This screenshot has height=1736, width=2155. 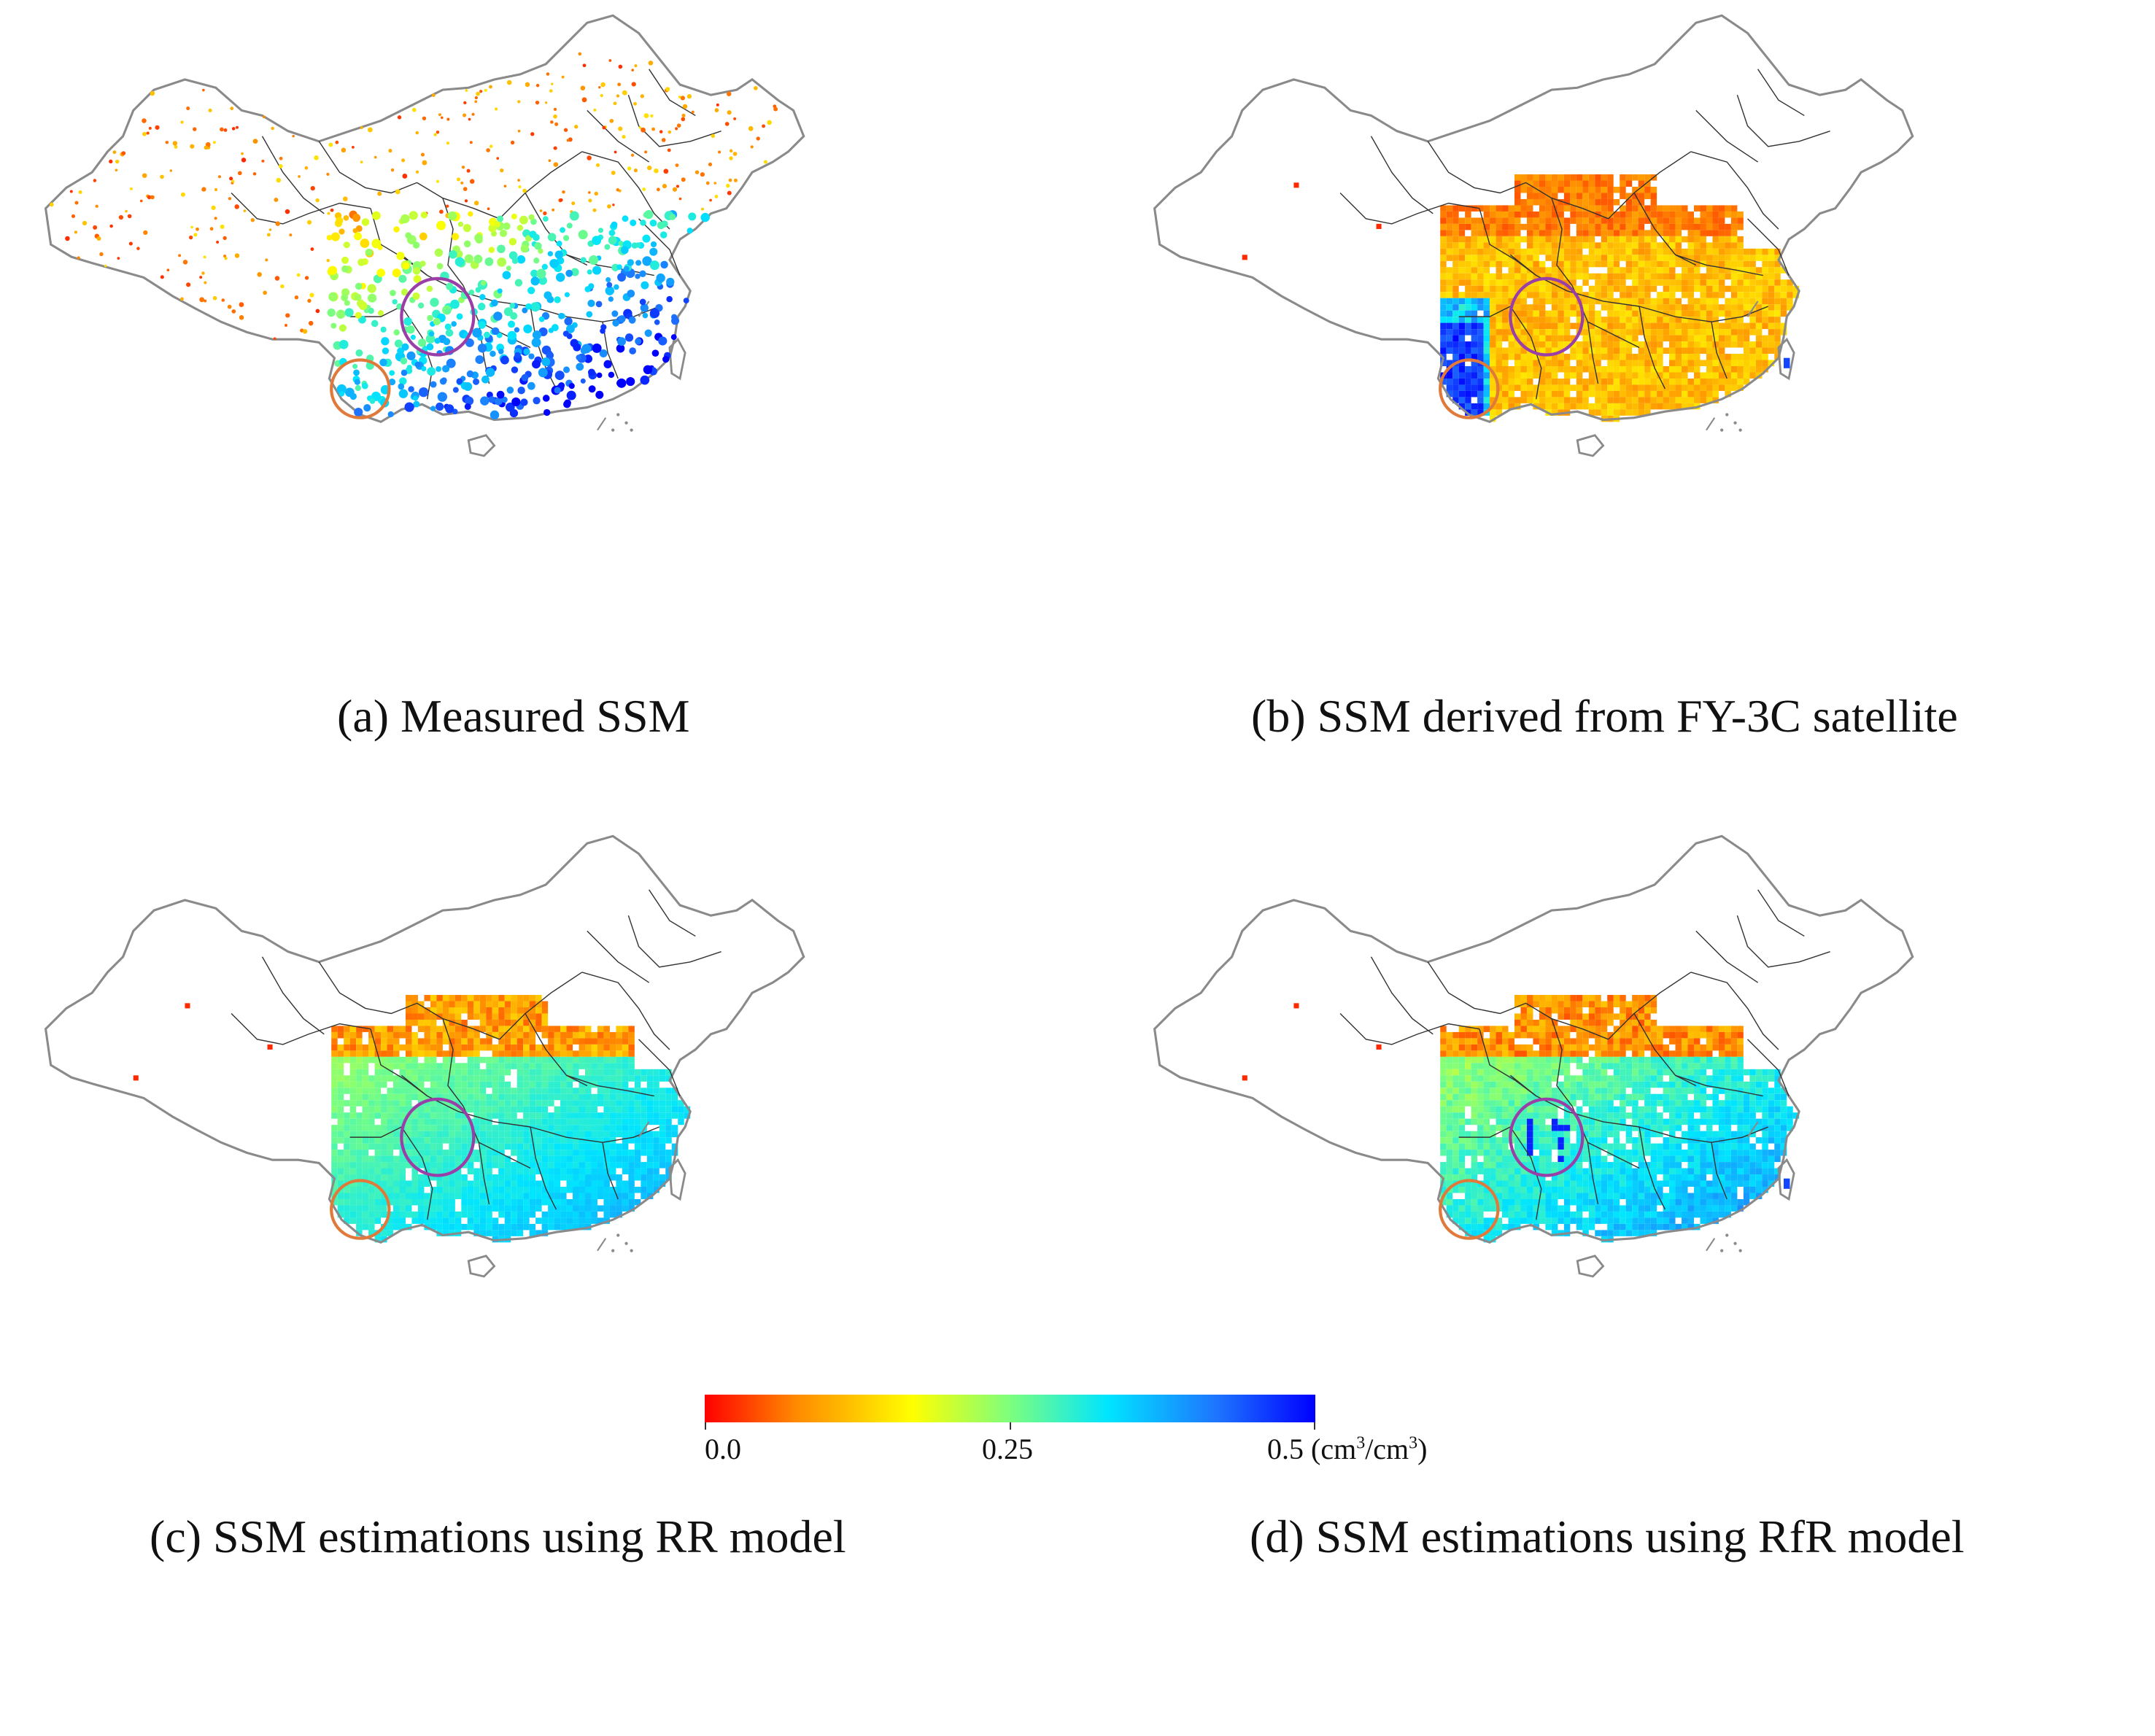 What do you see at coordinates (1314, 1426) in the screenshot?
I see `colorbar-tick-max` at bounding box center [1314, 1426].